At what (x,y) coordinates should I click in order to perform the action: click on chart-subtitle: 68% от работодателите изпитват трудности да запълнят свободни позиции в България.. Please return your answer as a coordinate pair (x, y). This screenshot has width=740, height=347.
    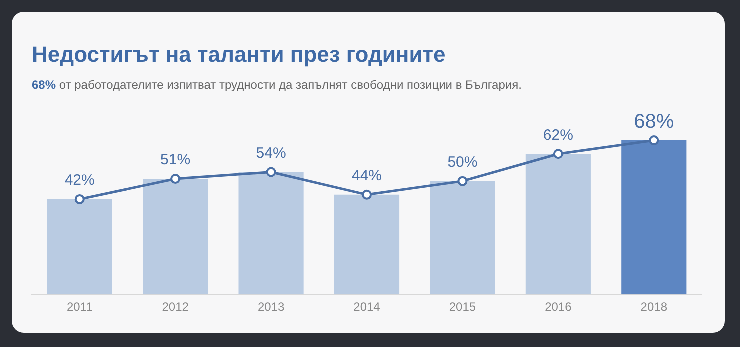
    Looking at the image, I should click on (277, 85).